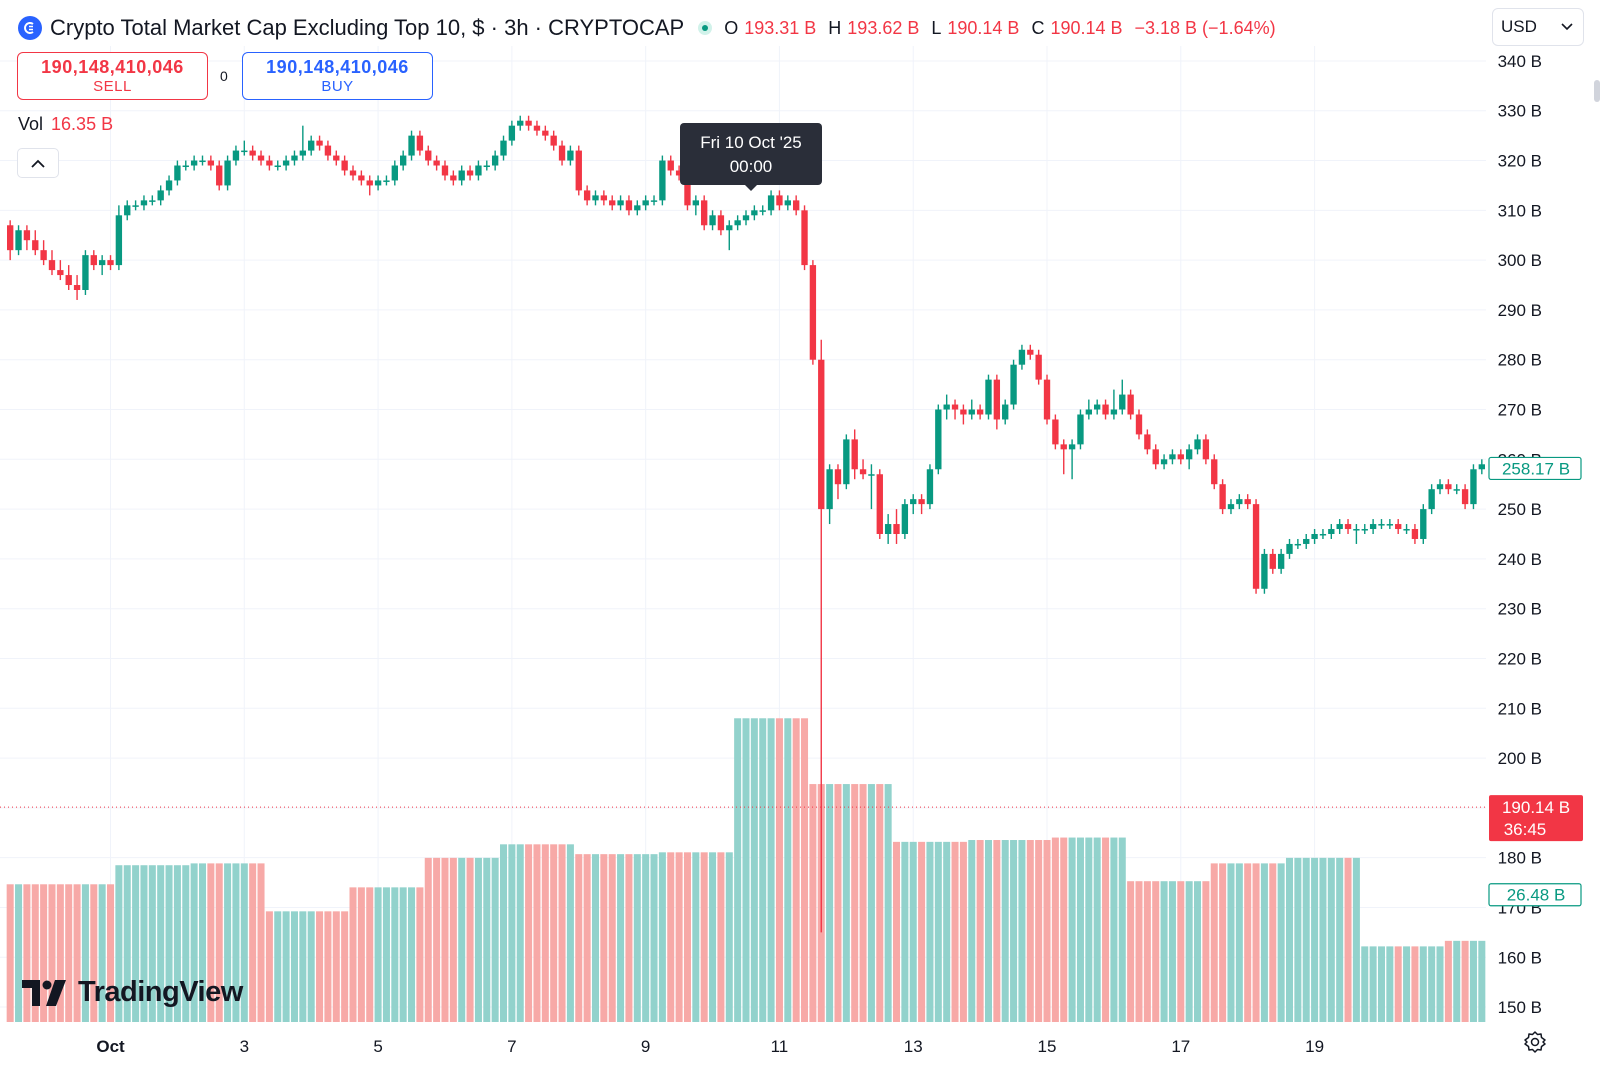  Describe the element at coordinates (1086, 27) in the screenshot. I see `close-value: 190.14 B` at that location.